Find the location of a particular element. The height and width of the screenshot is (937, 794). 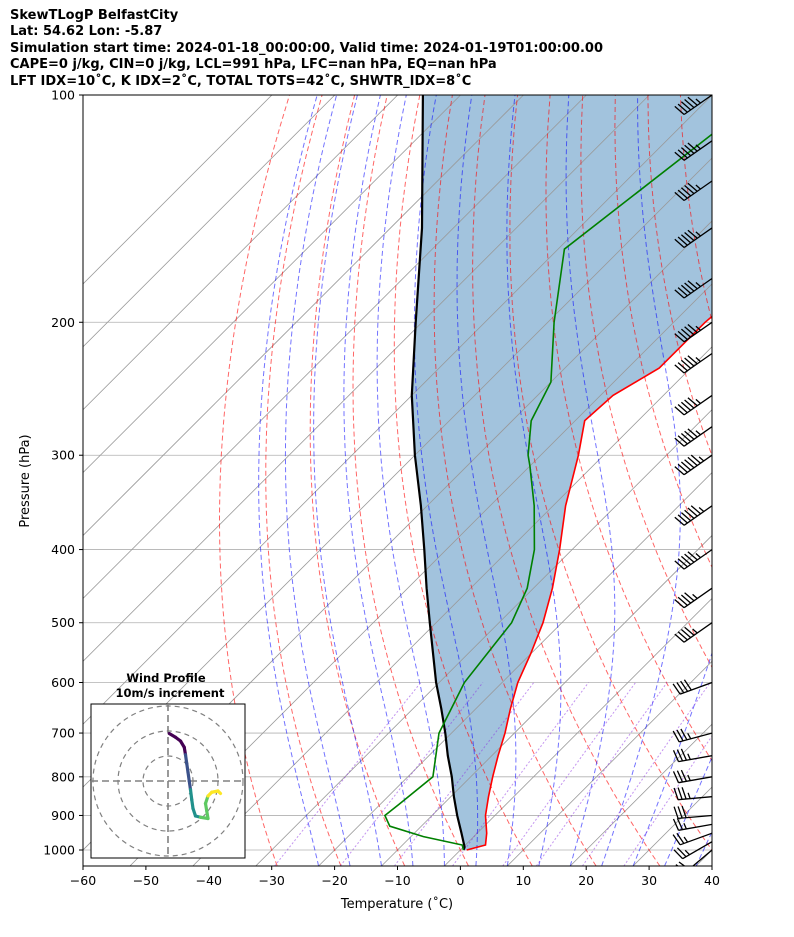

x-tick-label: −40 is located at coordinates (209, 880).